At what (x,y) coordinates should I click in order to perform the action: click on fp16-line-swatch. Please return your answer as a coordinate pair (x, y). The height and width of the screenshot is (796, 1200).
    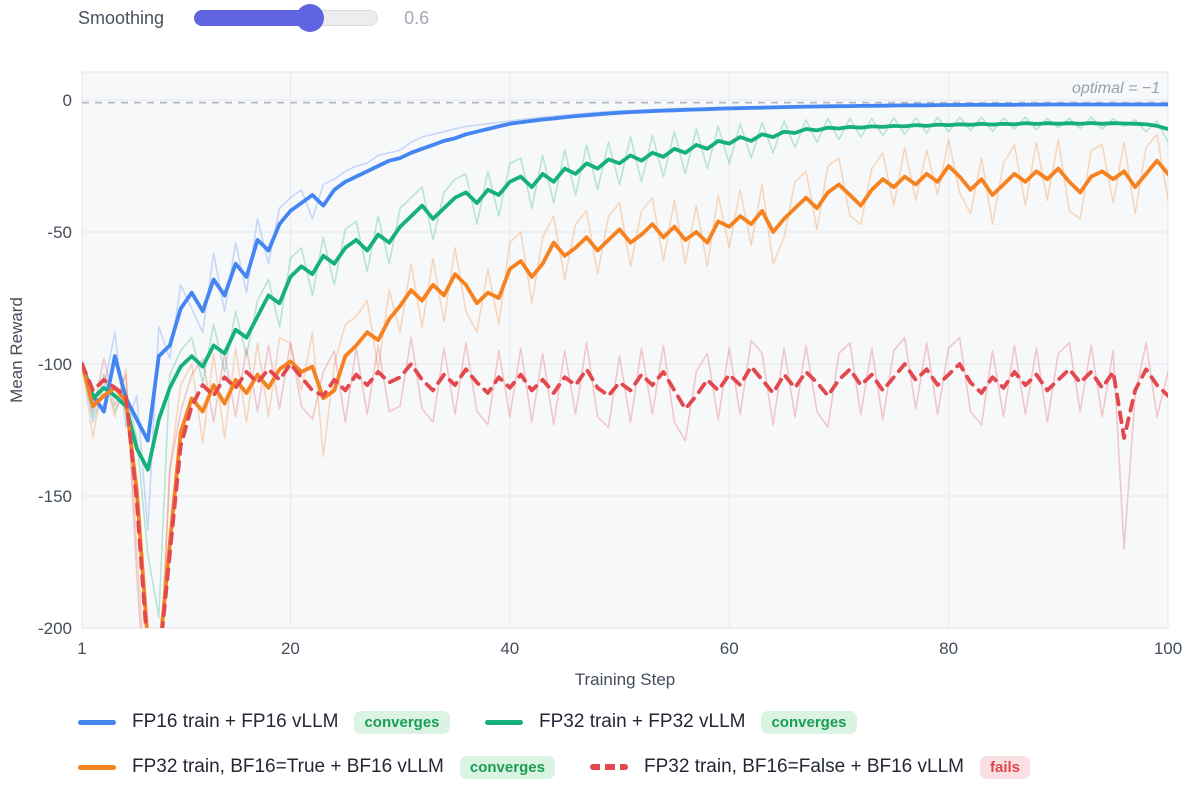
    Looking at the image, I should click on (97, 722).